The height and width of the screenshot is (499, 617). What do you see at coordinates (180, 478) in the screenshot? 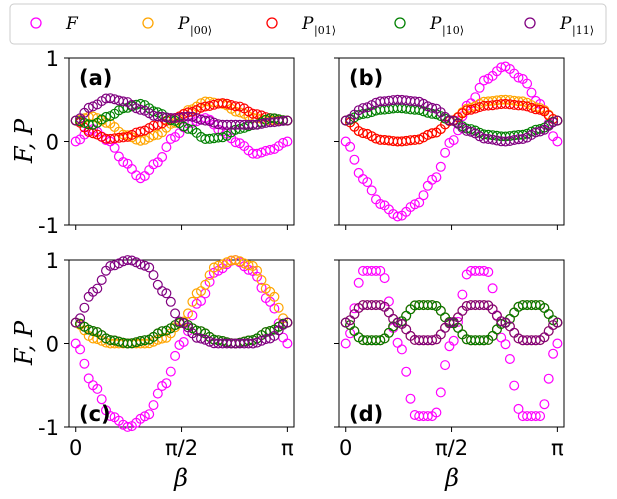
I see `x-axis-title-left: β` at bounding box center [180, 478].